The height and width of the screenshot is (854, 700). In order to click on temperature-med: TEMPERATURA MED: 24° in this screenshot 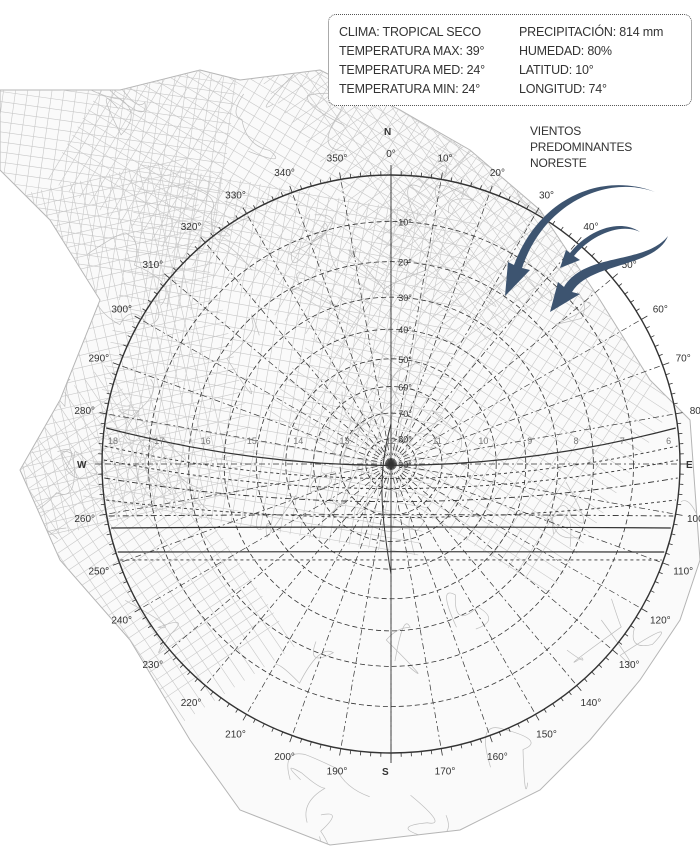, I will do `click(412, 70)`.